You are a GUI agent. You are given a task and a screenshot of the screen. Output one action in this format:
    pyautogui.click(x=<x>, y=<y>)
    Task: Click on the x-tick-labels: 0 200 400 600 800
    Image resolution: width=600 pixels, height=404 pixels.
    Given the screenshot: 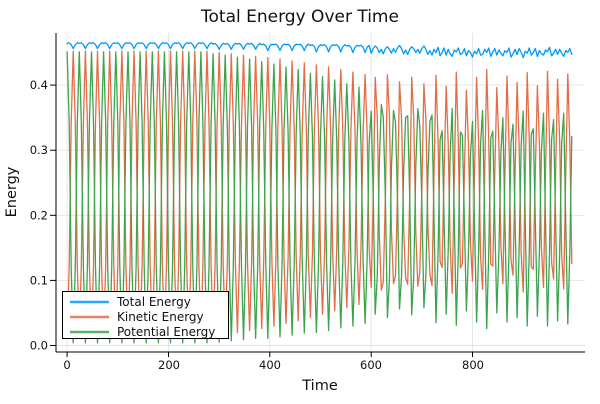 What is the action you would take?
    pyautogui.click(x=273, y=365)
    